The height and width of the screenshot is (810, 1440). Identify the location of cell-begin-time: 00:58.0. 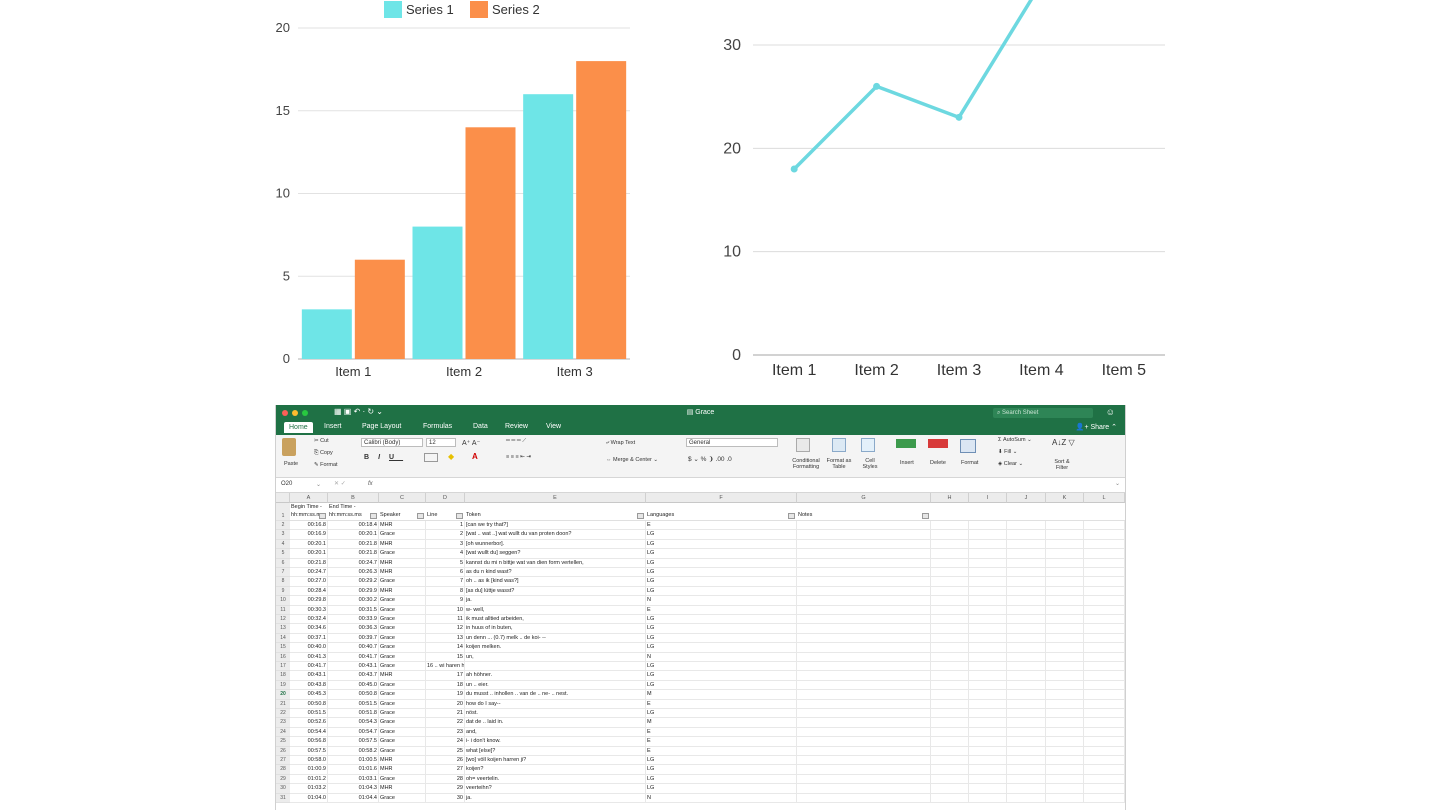
(309, 761).